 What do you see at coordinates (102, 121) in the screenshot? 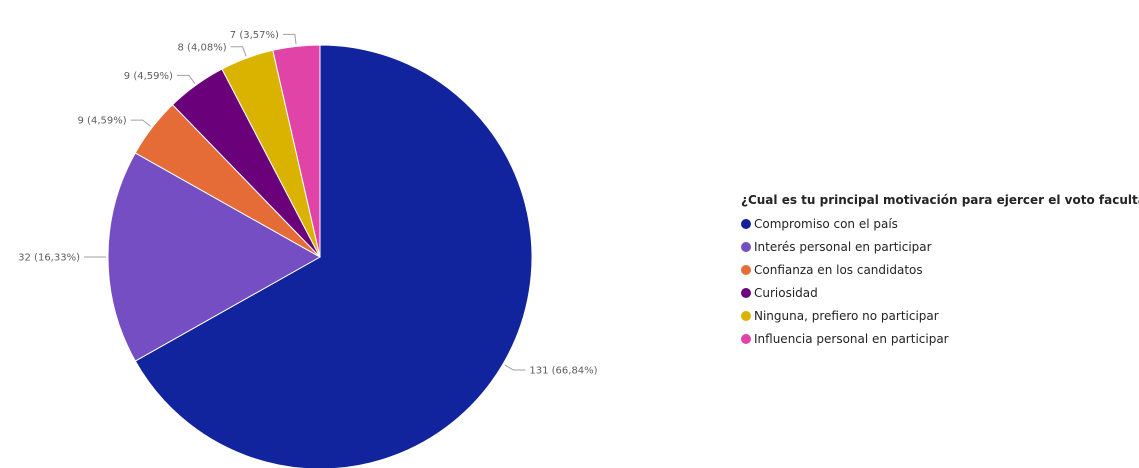
I see `slice-label-2: 9 (4,59%)` at bounding box center [102, 121].